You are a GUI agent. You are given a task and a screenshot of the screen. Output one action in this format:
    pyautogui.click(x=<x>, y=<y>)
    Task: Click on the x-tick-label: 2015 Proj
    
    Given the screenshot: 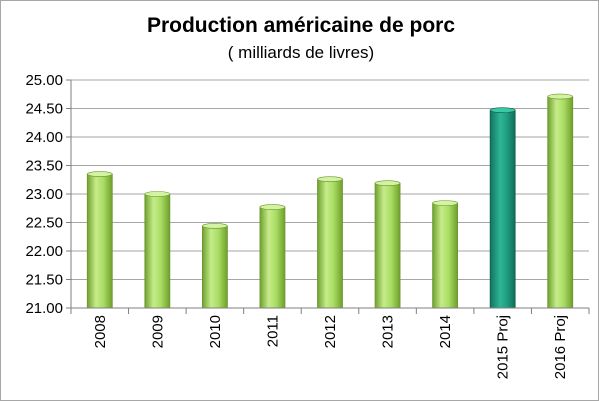 What is the action you would take?
    pyautogui.click(x=503, y=347)
    